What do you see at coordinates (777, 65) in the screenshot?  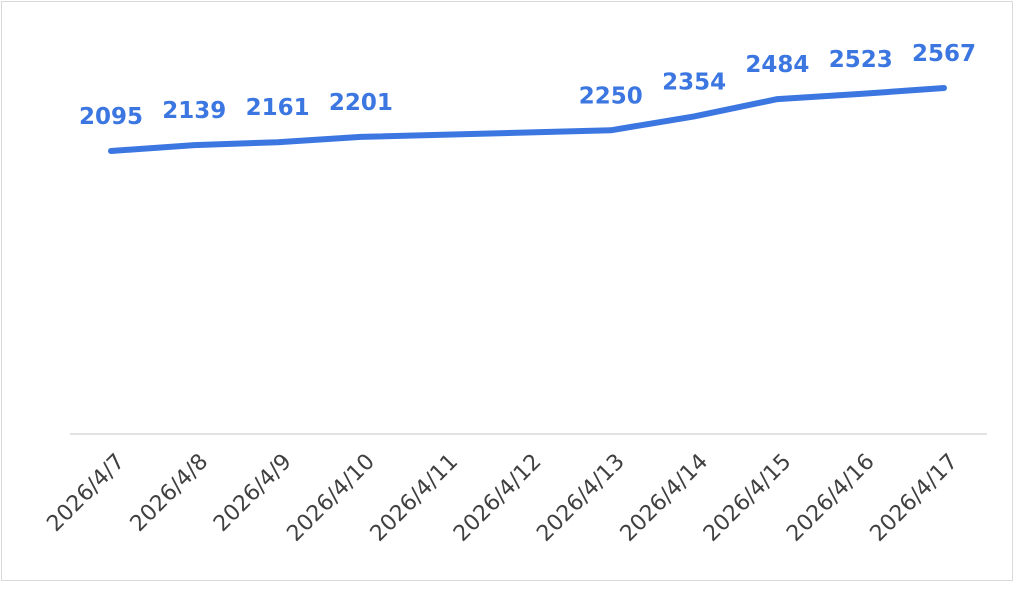 I see `data-label-6: 2484` at bounding box center [777, 65].